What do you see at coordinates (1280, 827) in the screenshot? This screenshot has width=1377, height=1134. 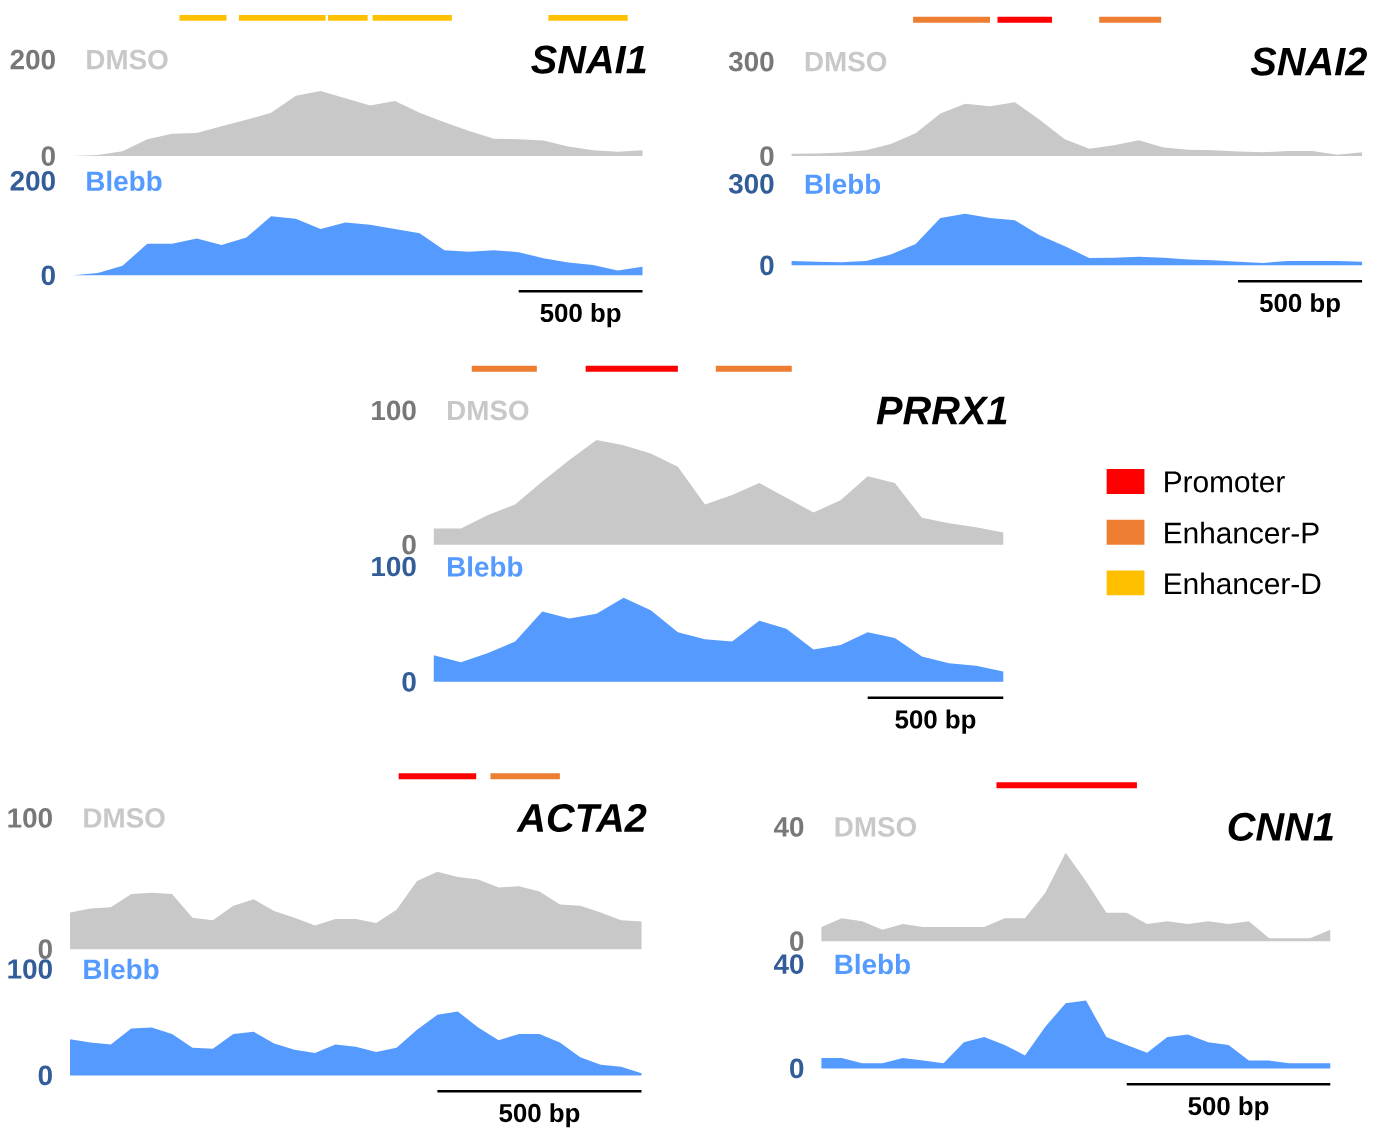 I see `chart-title: CNN1` at bounding box center [1280, 827].